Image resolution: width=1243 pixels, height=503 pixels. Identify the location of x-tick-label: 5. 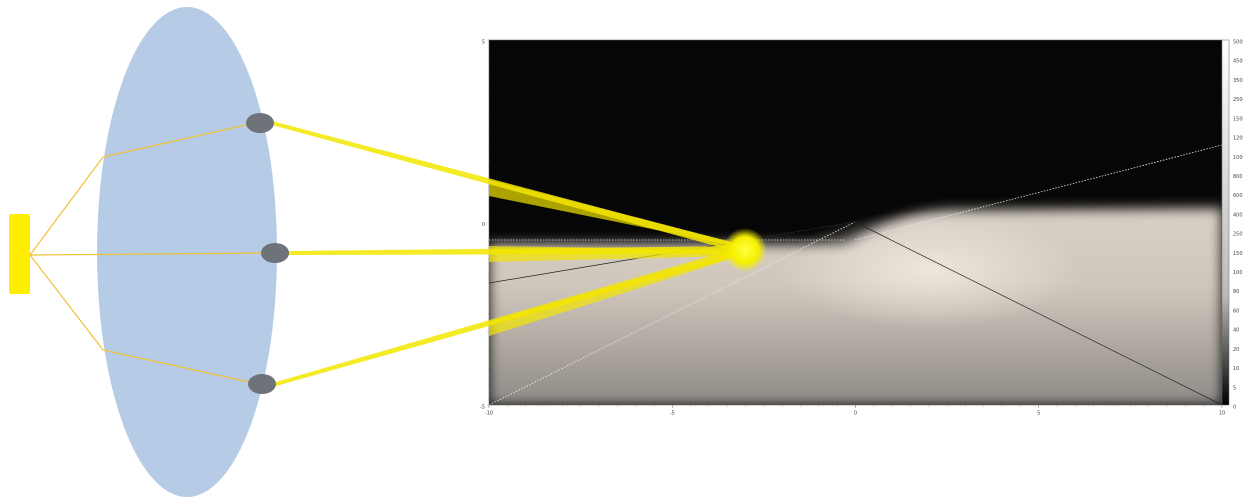
(1038, 414).